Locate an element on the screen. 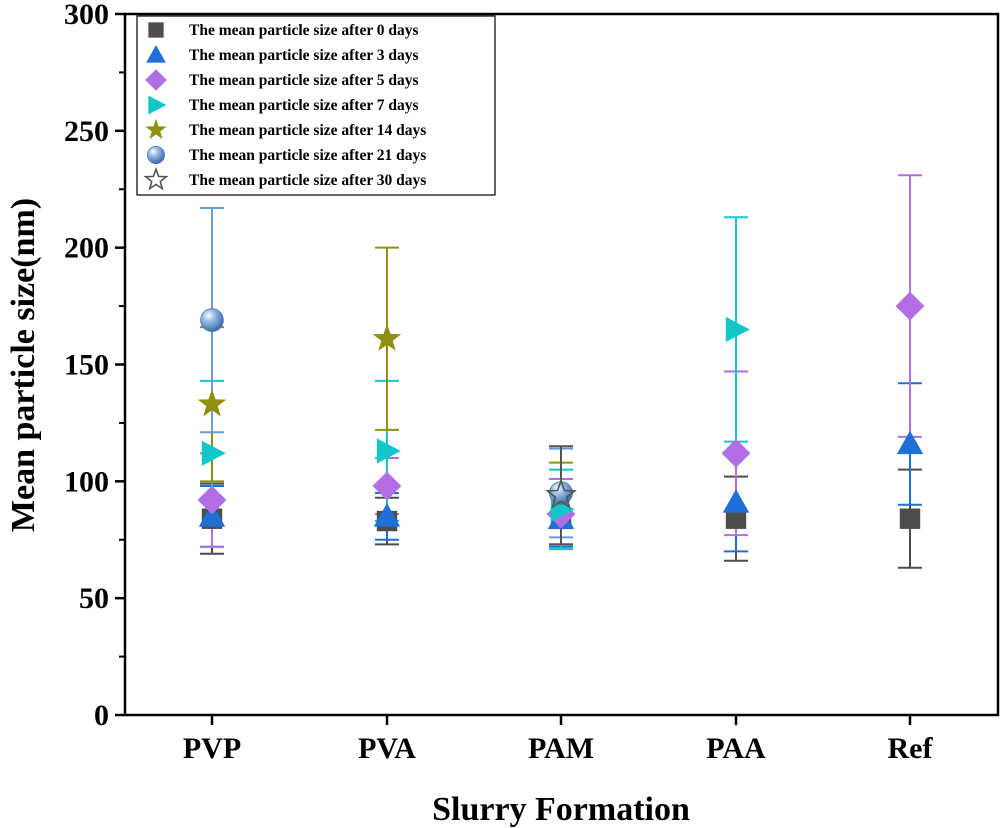 The width and height of the screenshot is (1000, 828). y-tick-label: 100 is located at coordinates (86, 481).